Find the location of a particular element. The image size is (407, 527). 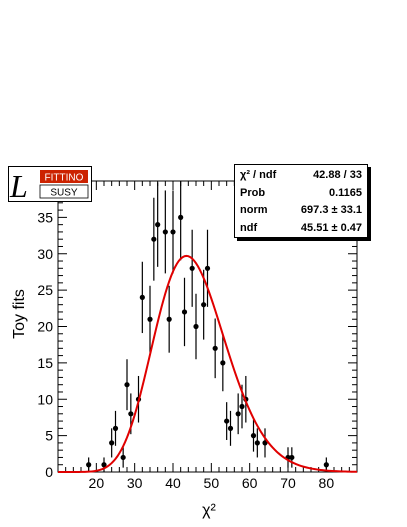

stat-label: χ² / ndf is located at coordinates (258, 175).